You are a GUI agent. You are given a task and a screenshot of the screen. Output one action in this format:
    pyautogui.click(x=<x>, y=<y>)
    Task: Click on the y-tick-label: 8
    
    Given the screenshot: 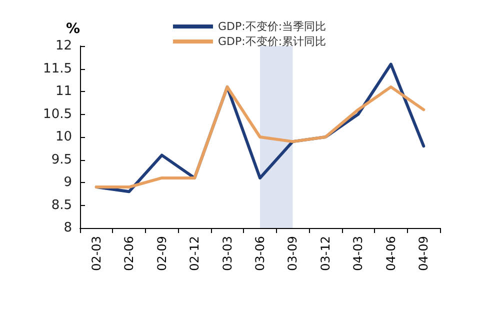 What is the action you would take?
    pyautogui.click(x=68, y=228)
    